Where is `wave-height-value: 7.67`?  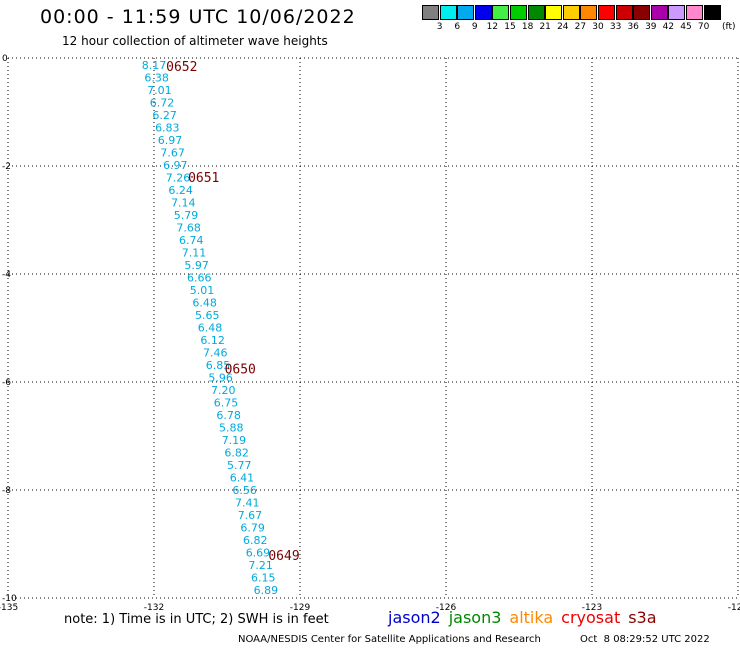 wave-height-value: 7.67 is located at coordinates (172, 153).